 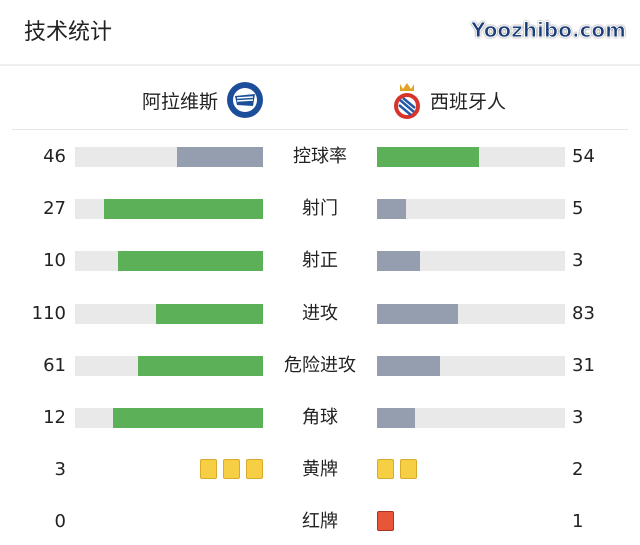 What do you see at coordinates (583, 365) in the screenshot?
I see `away-value: 31` at bounding box center [583, 365].